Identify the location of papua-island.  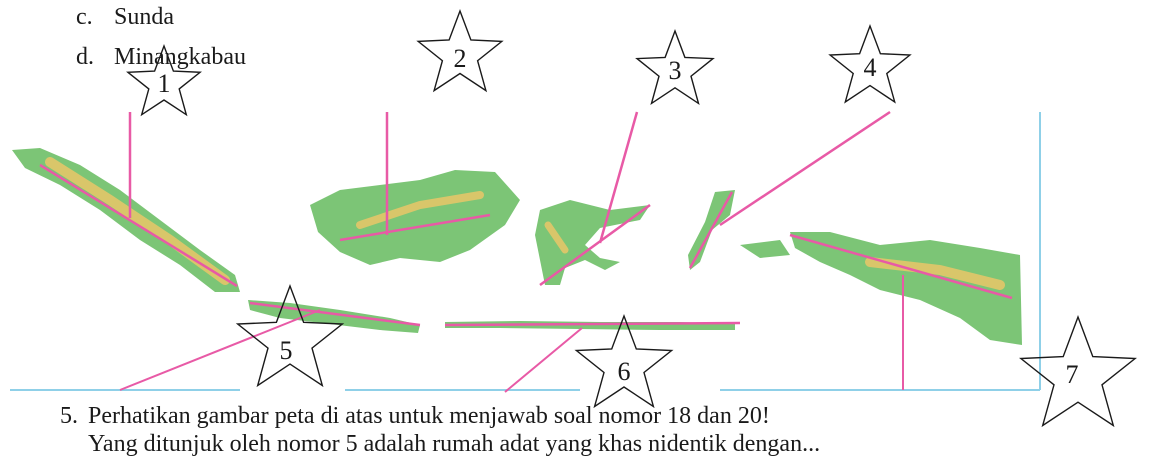
(906, 288).